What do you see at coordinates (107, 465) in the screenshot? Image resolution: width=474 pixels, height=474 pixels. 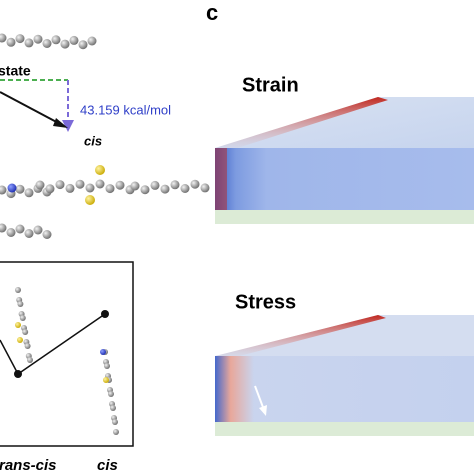 I see `x-label: cis` at bounding box center [107, 465].